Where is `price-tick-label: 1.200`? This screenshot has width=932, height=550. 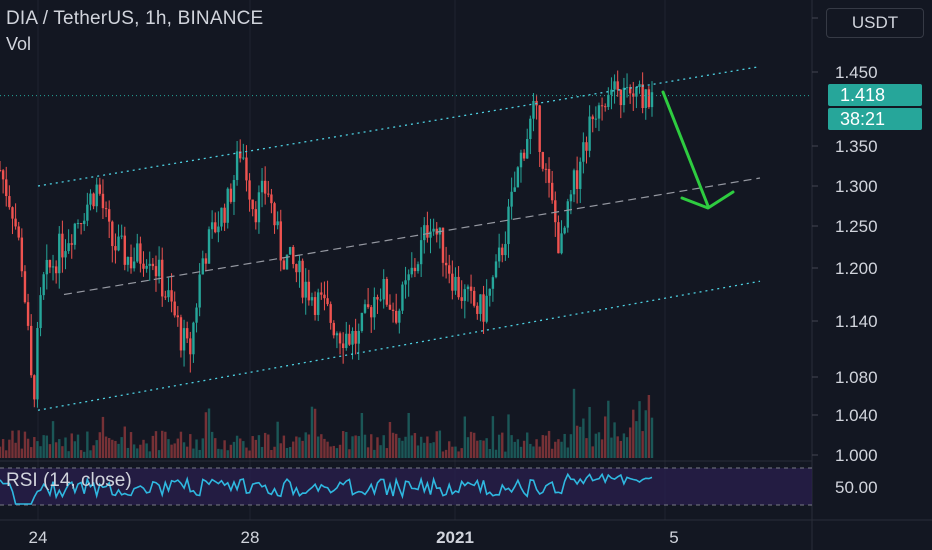 price-tick-label: 1.200 is located at coordinates (856, 268).